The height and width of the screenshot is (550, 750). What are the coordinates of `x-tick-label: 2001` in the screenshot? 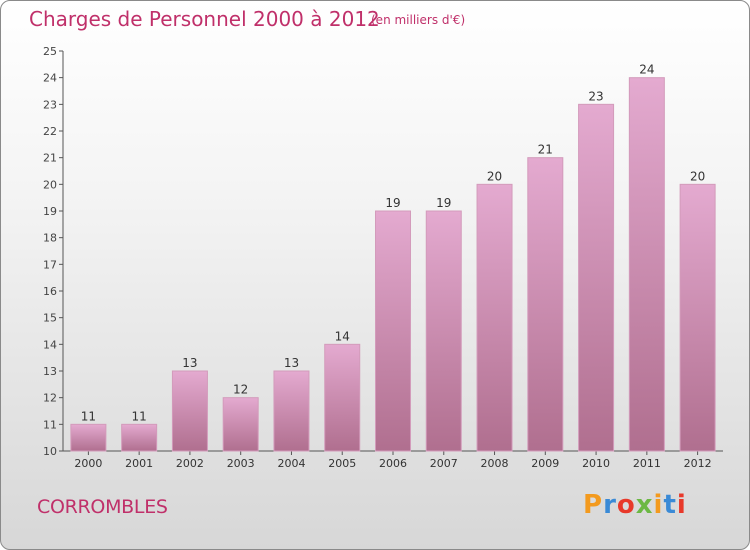 It's located at (139, 463).